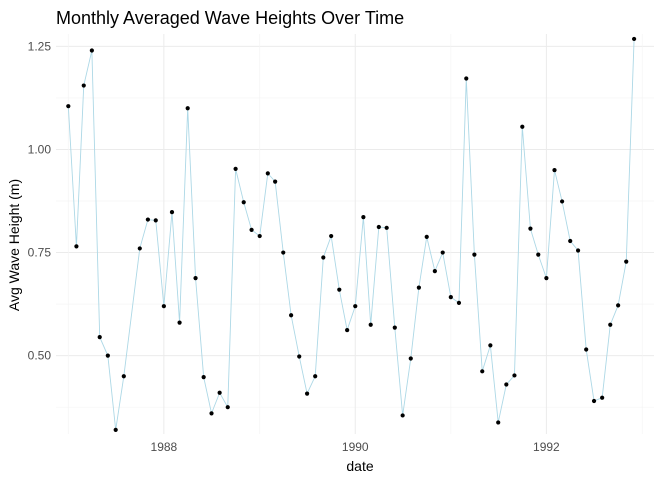  What do you see at coordinates (40, 200) in the screenshot?
I see `y-tick-labels: 0.50 0.75 1.00 1.25` at bounding box center [40, 200].